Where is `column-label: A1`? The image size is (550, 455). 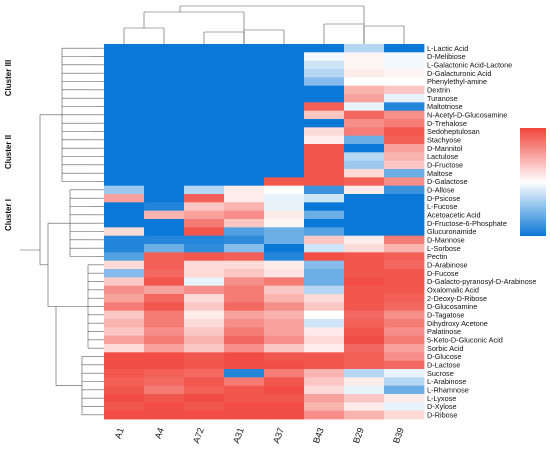 column-label: A1 is located at coordinates (119, 433).